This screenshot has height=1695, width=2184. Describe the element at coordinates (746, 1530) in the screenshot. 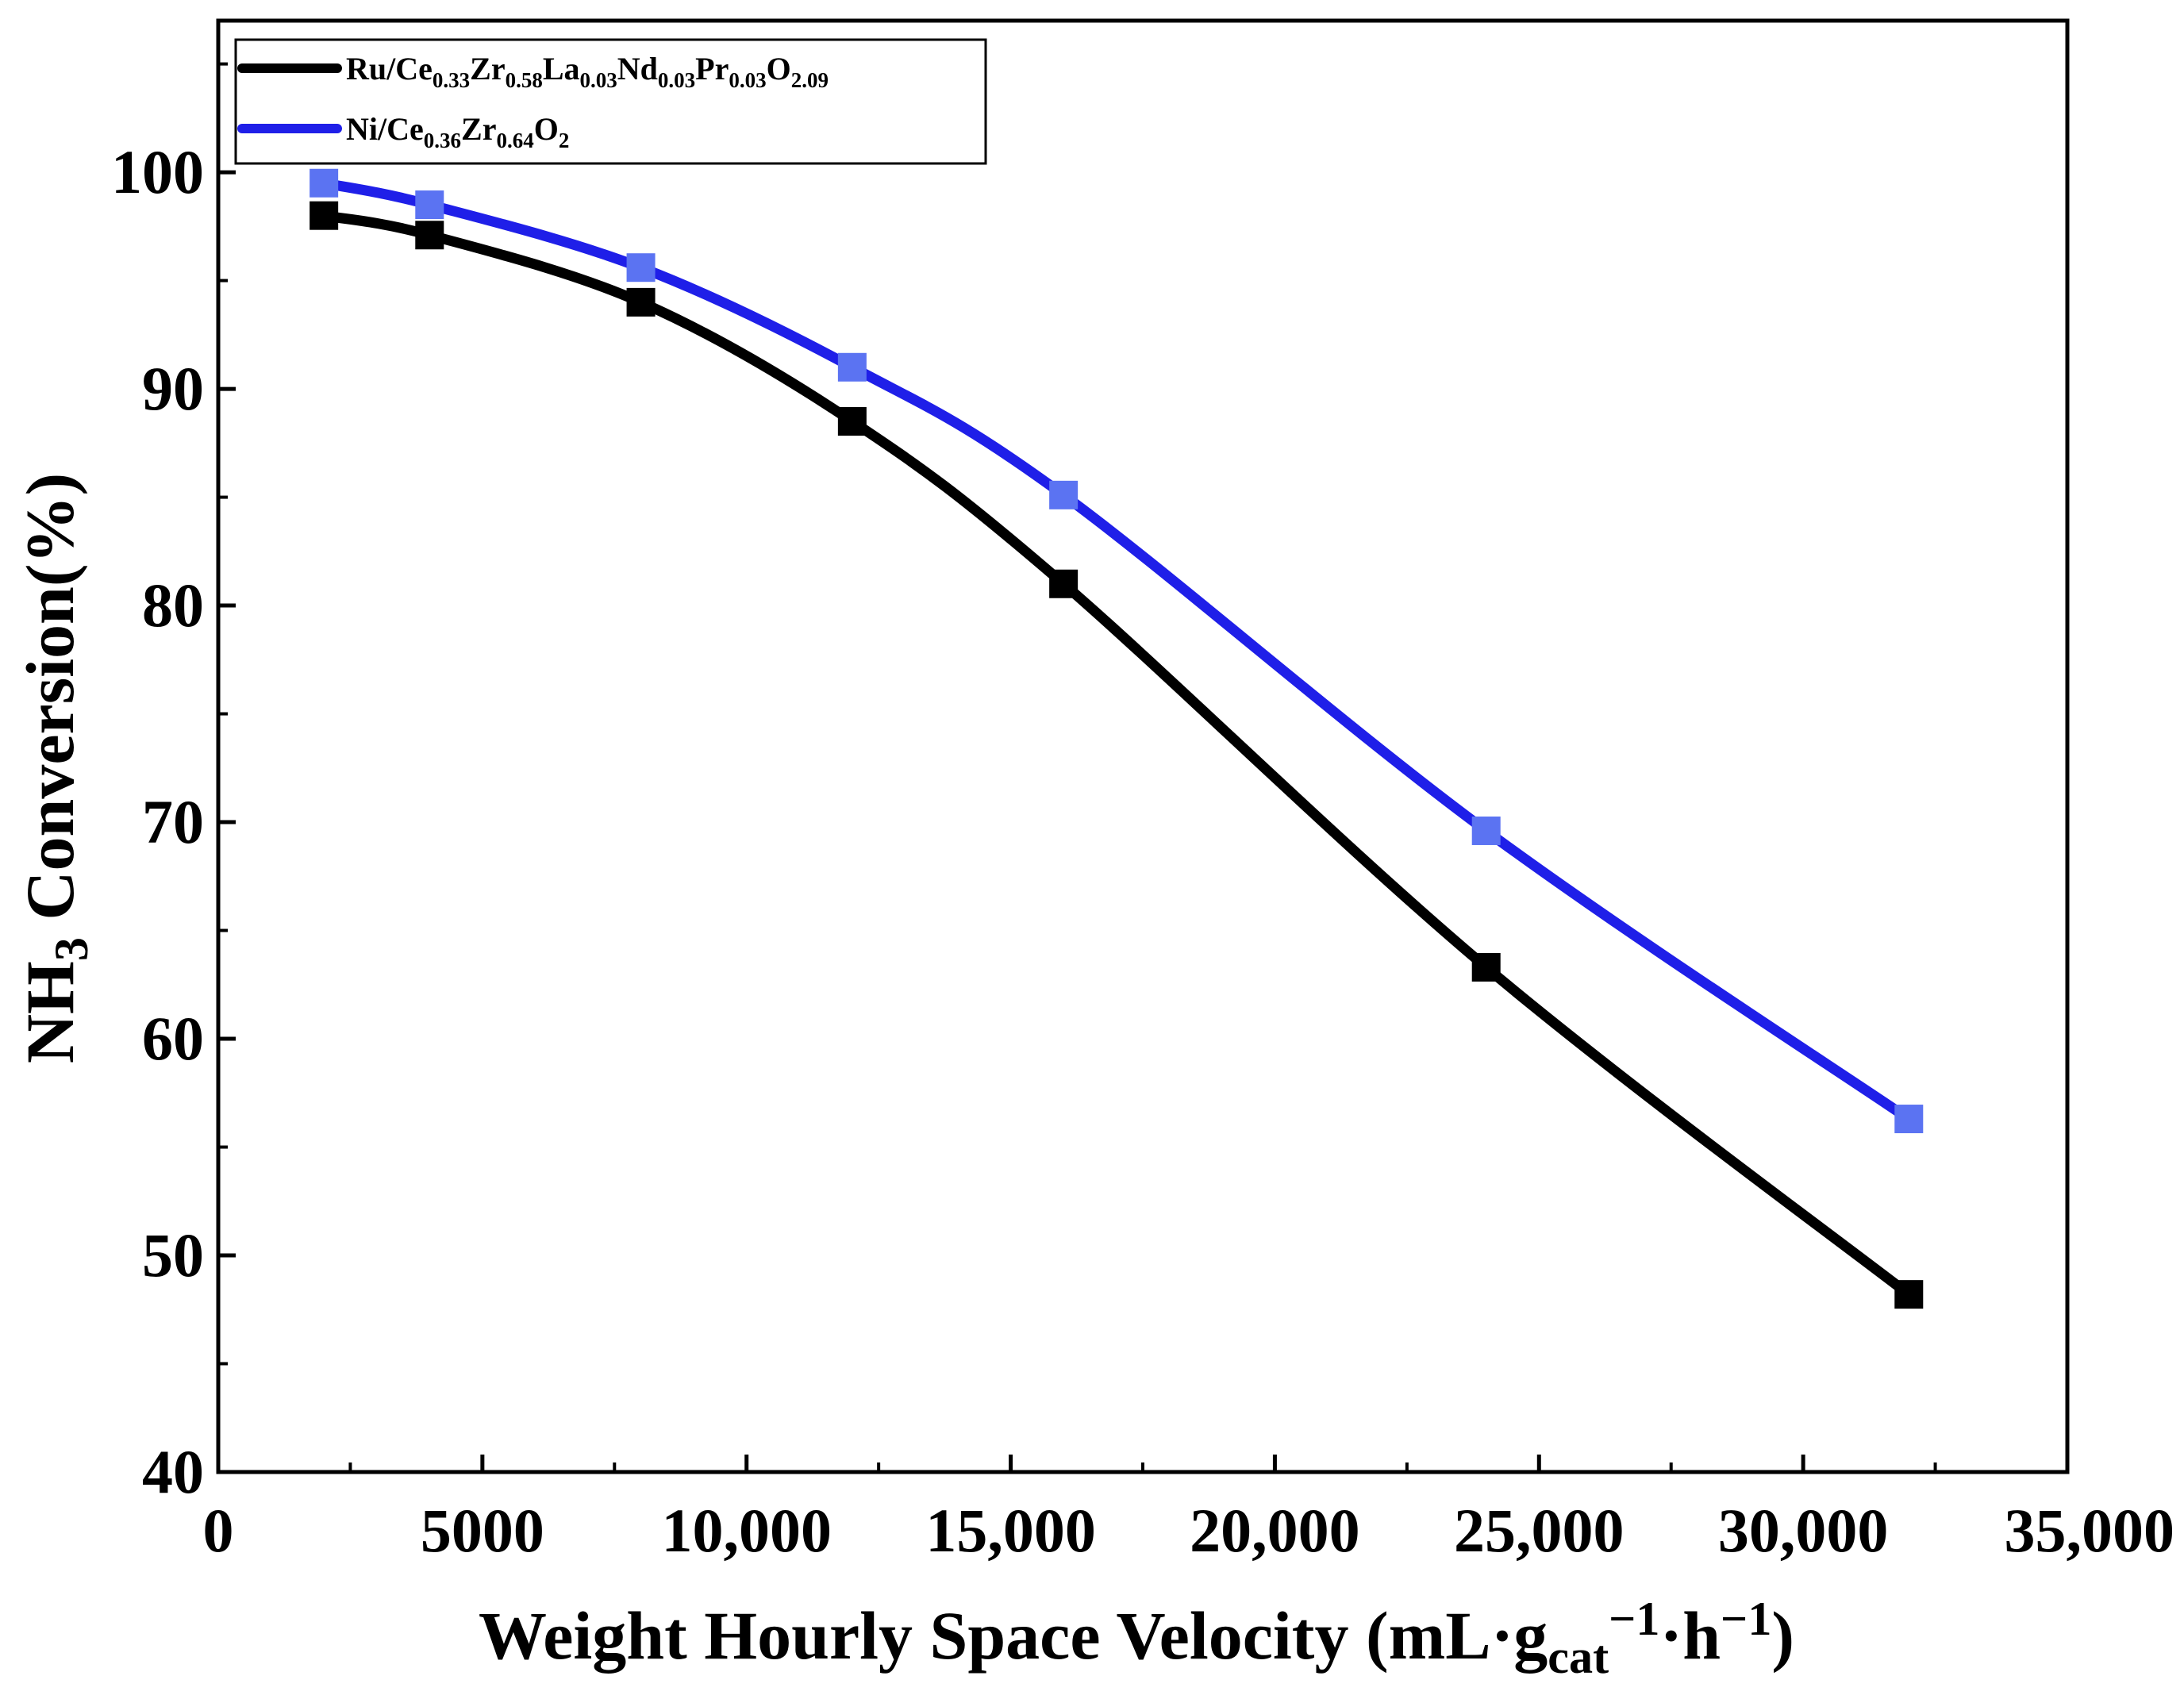

I see `x-tick-label: 10,000` at that location.